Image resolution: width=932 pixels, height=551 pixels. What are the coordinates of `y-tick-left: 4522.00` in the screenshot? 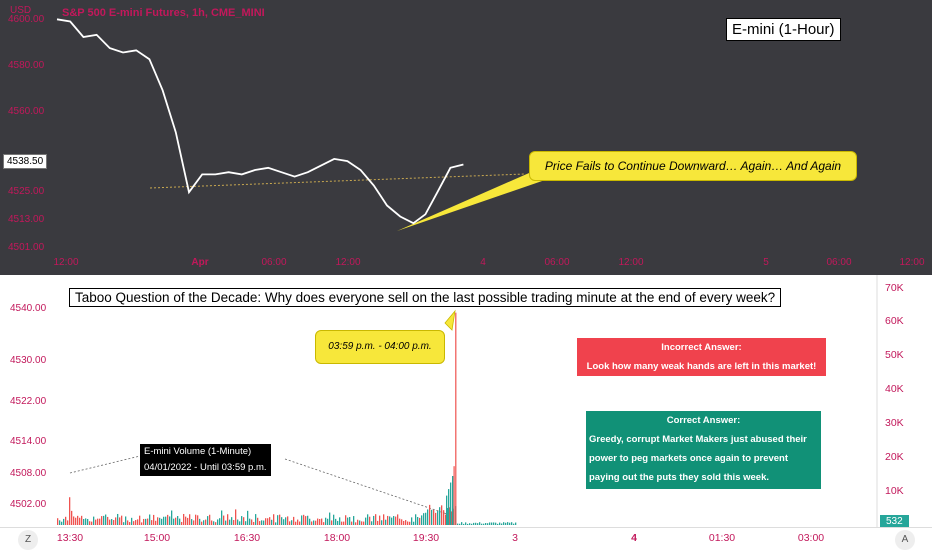 It's located at (28, 401).